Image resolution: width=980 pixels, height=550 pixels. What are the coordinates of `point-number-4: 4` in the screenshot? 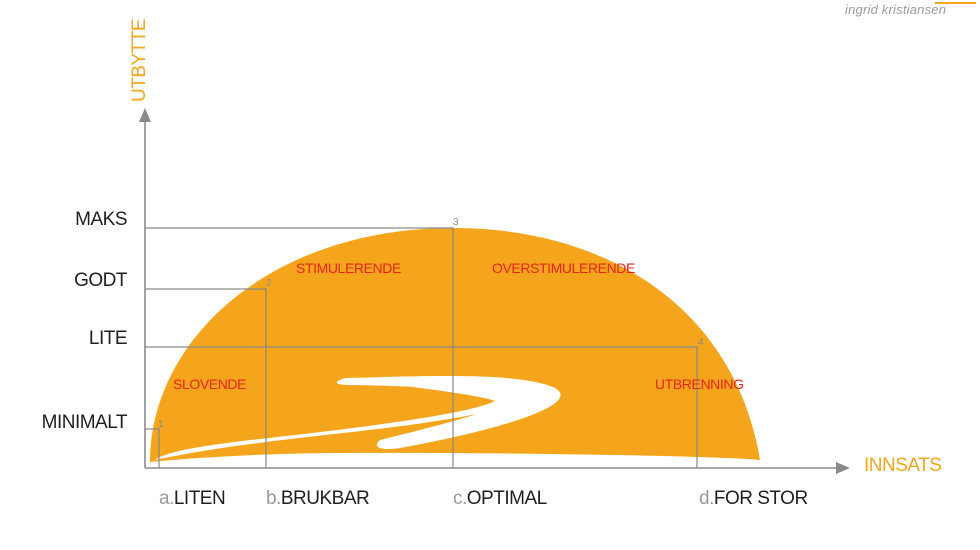 It's located at (701, 342).